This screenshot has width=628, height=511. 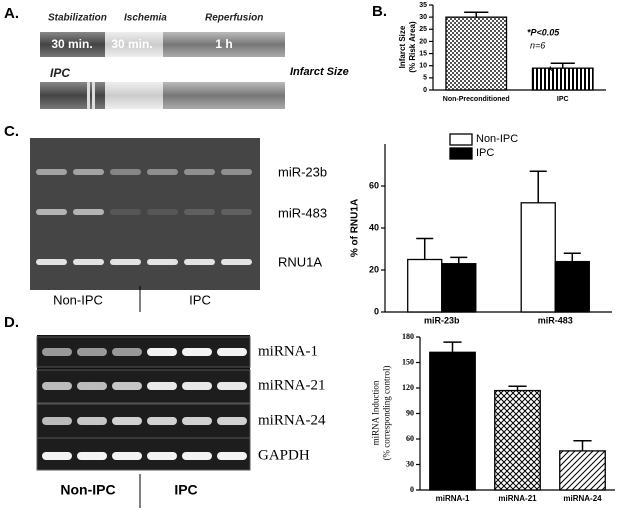 What do you see at coordinates (423, 66) in the screenshot?
I see `y-tick-label: 10` at bounding box center [423, 66].